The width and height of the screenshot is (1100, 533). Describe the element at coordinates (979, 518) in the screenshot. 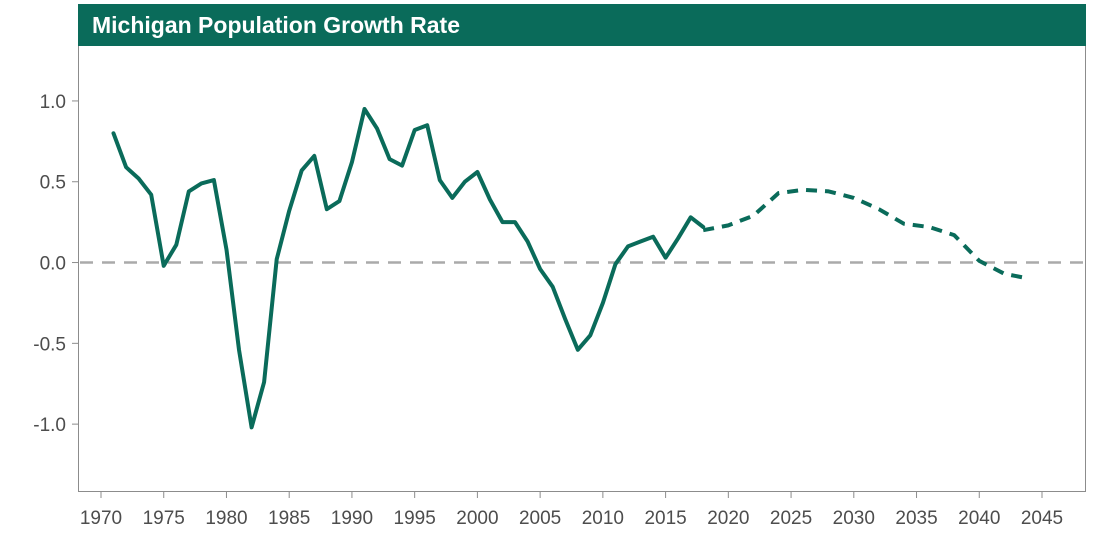

I see `x-tick-label: 2040` at that location.